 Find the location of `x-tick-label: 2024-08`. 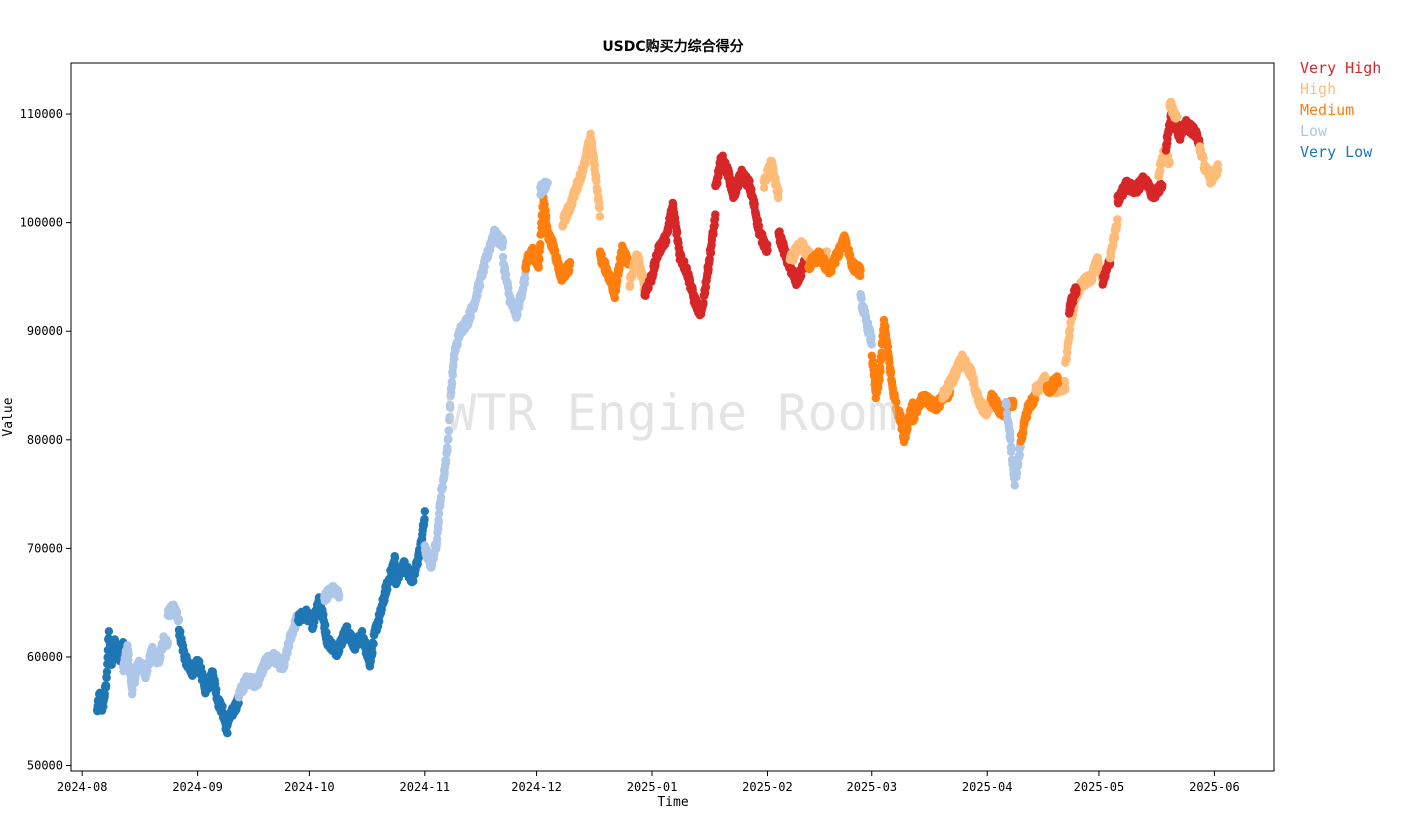

x-tick-label: 2024-08 is located at coordinates (82, 787).